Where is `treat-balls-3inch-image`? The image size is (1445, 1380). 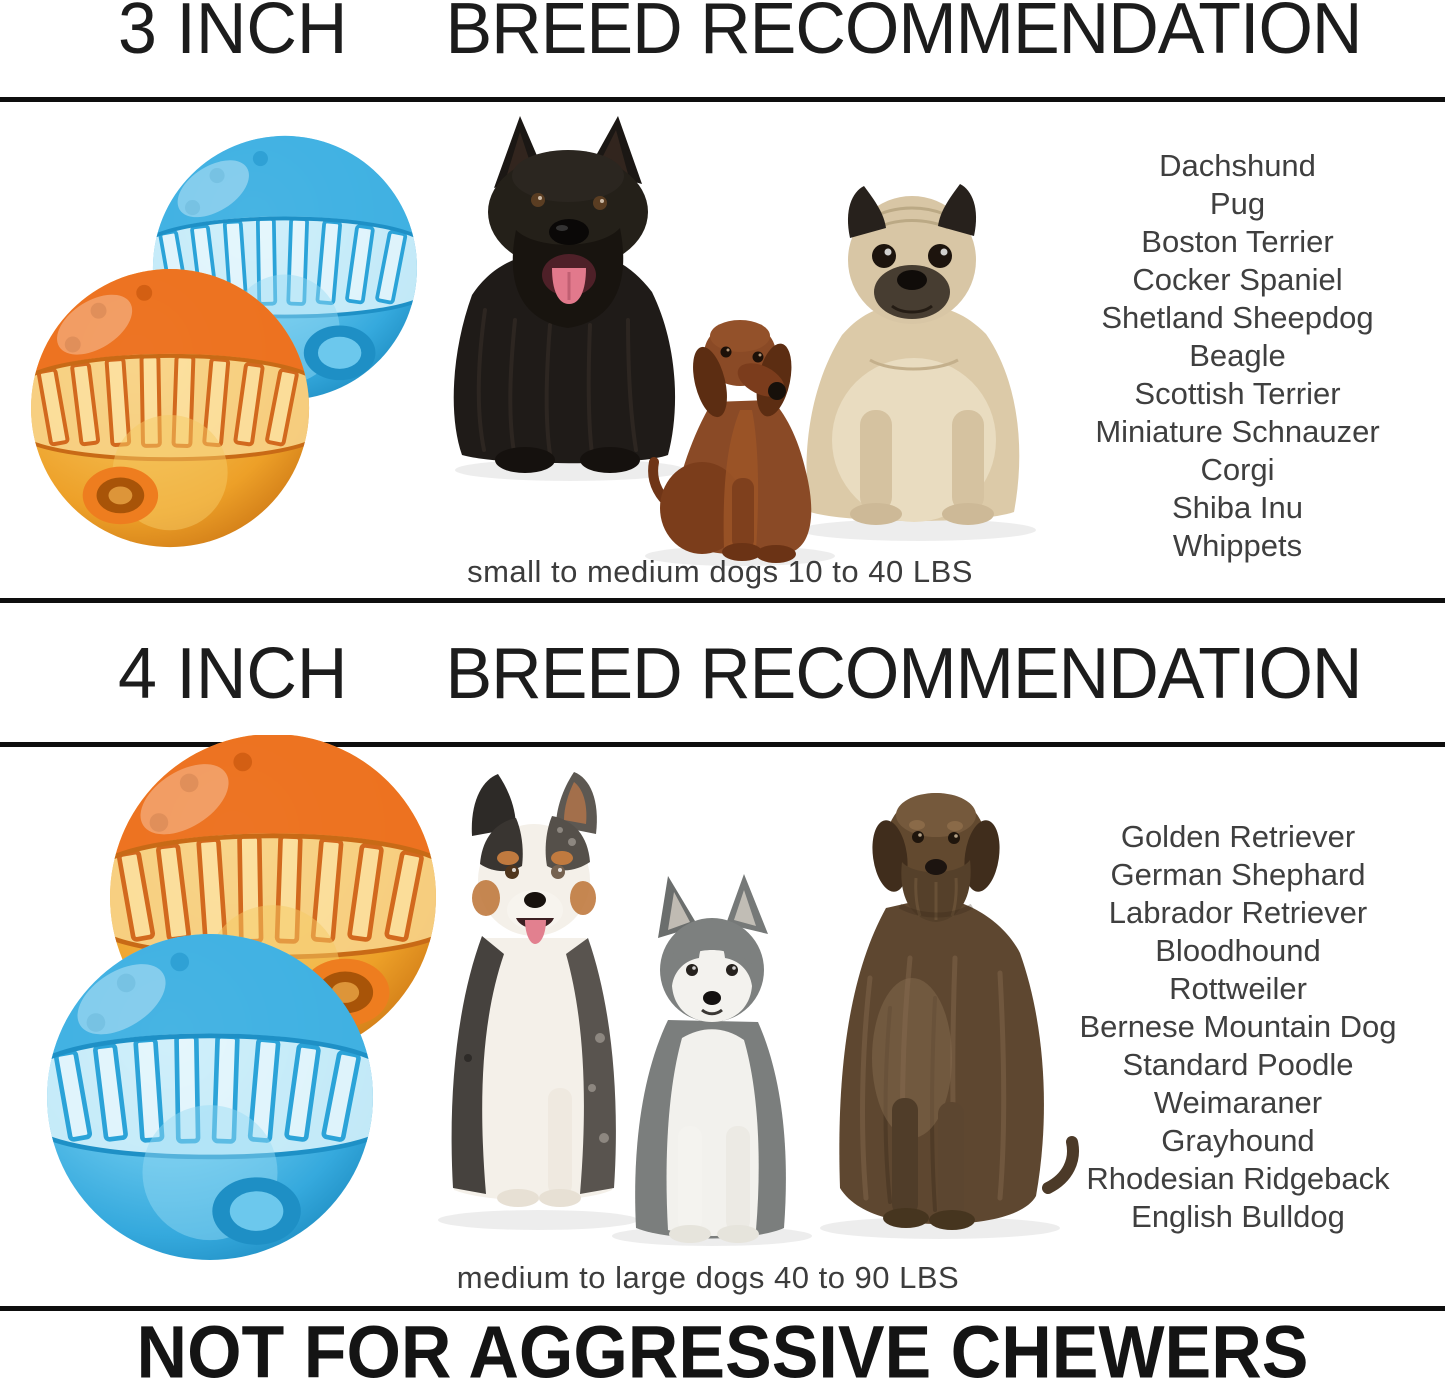
treat-balls-3inch-image is located at coordinates (224, 341).